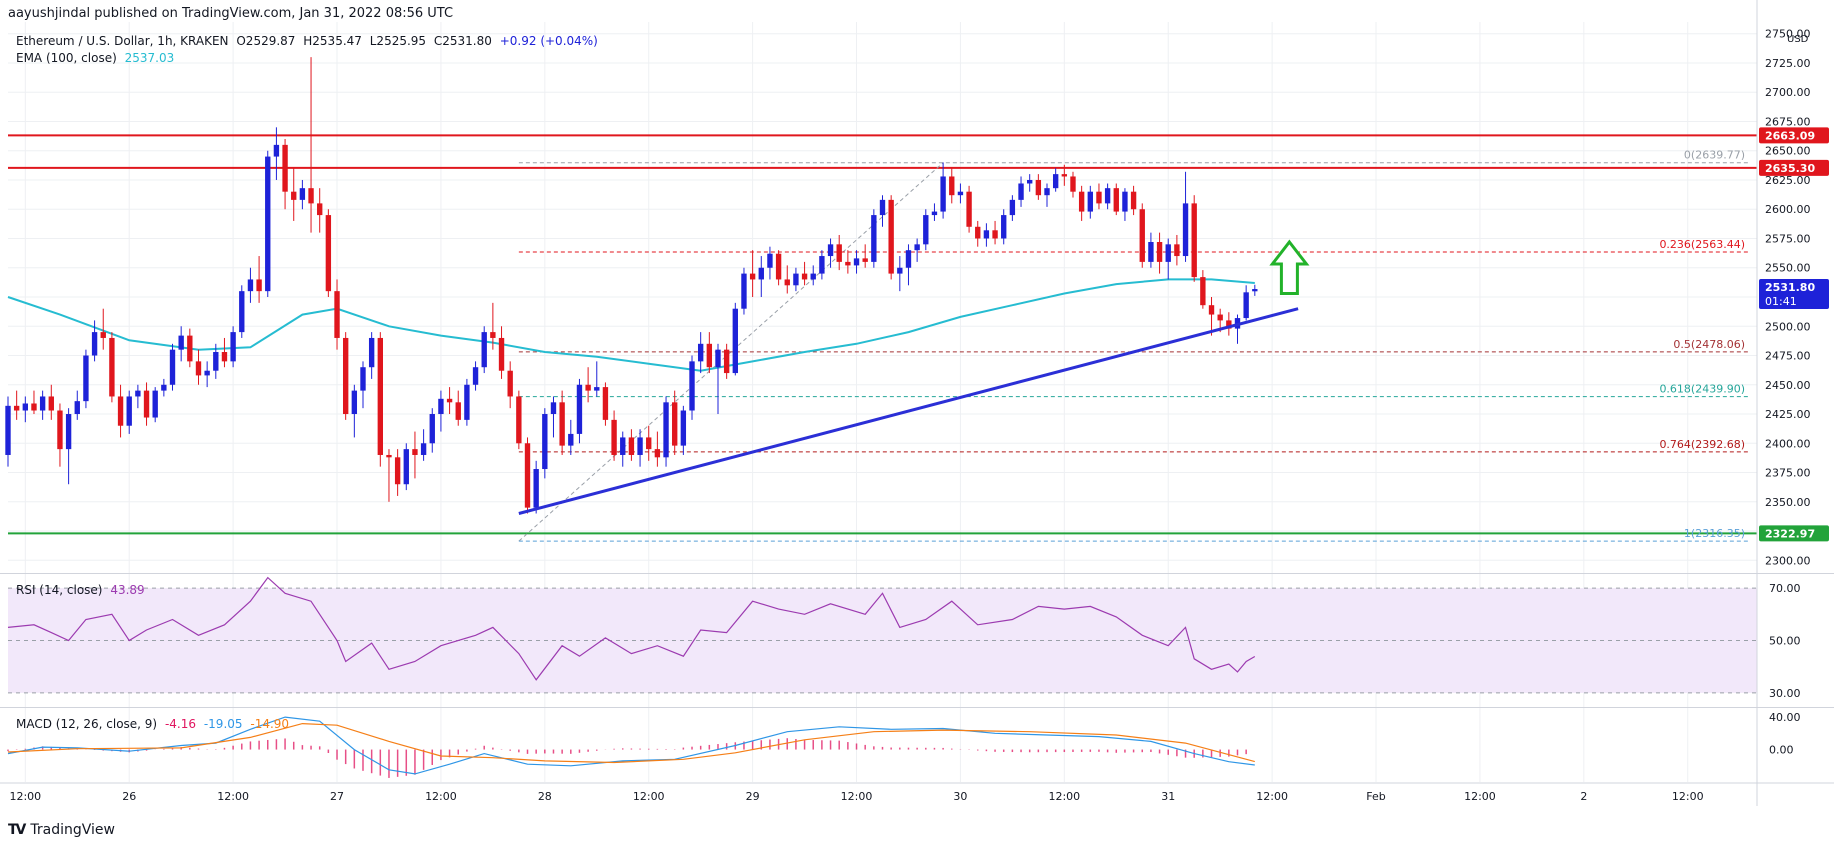 This screenshot has width=1834, height=848. Describe the element at coordinates (1781, 301) in the screenshot. I see `price-tag-countdown: 01:41` at that location.